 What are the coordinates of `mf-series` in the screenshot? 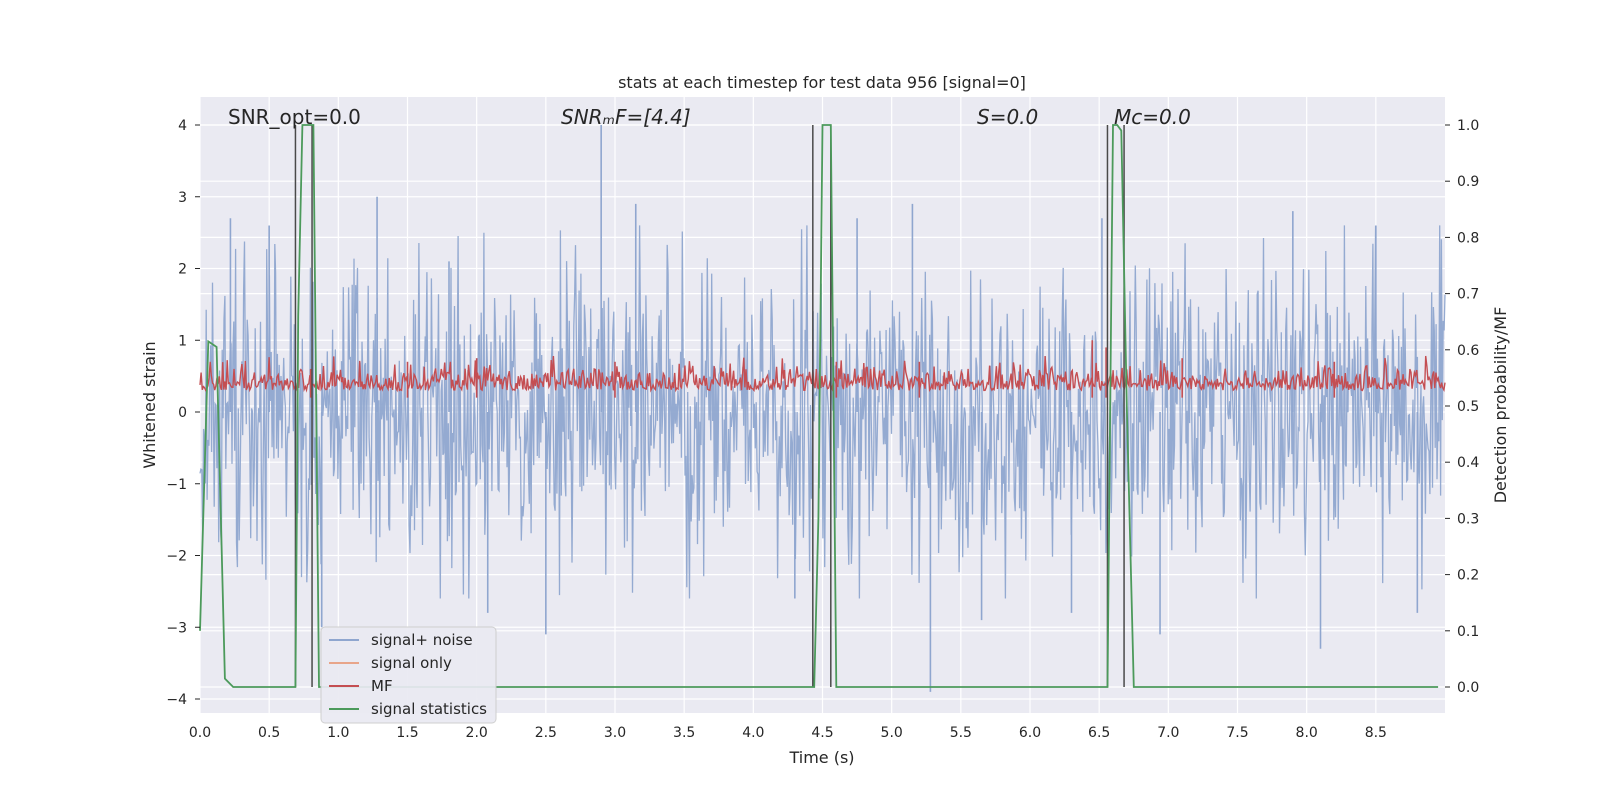 It's located at (822, 369).